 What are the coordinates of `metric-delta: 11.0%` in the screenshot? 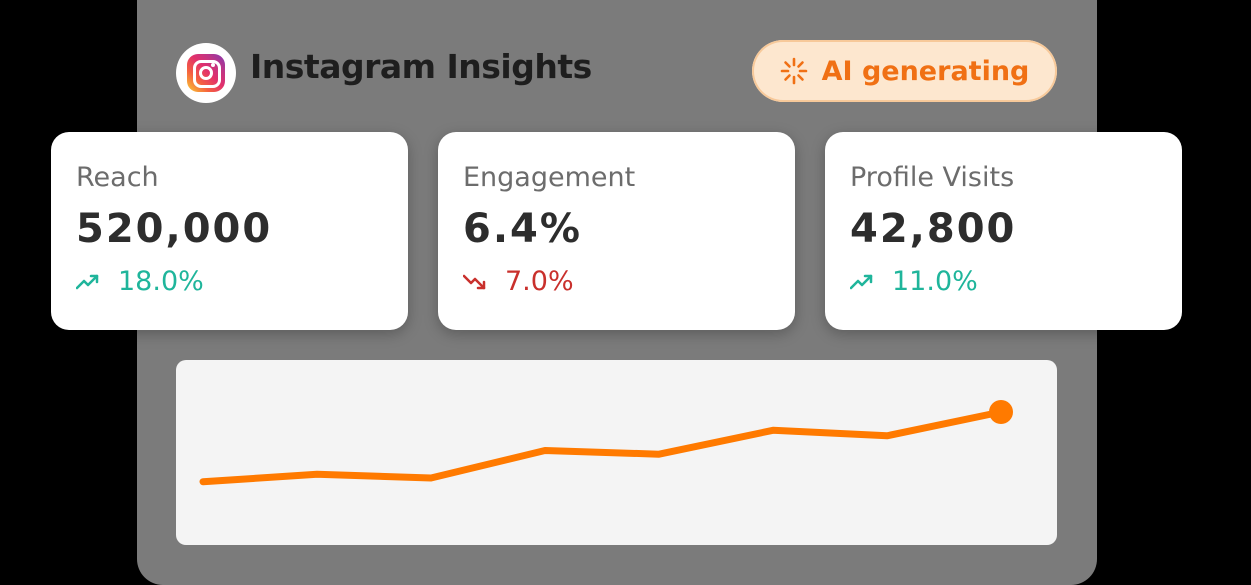 It's located at (914, 281).